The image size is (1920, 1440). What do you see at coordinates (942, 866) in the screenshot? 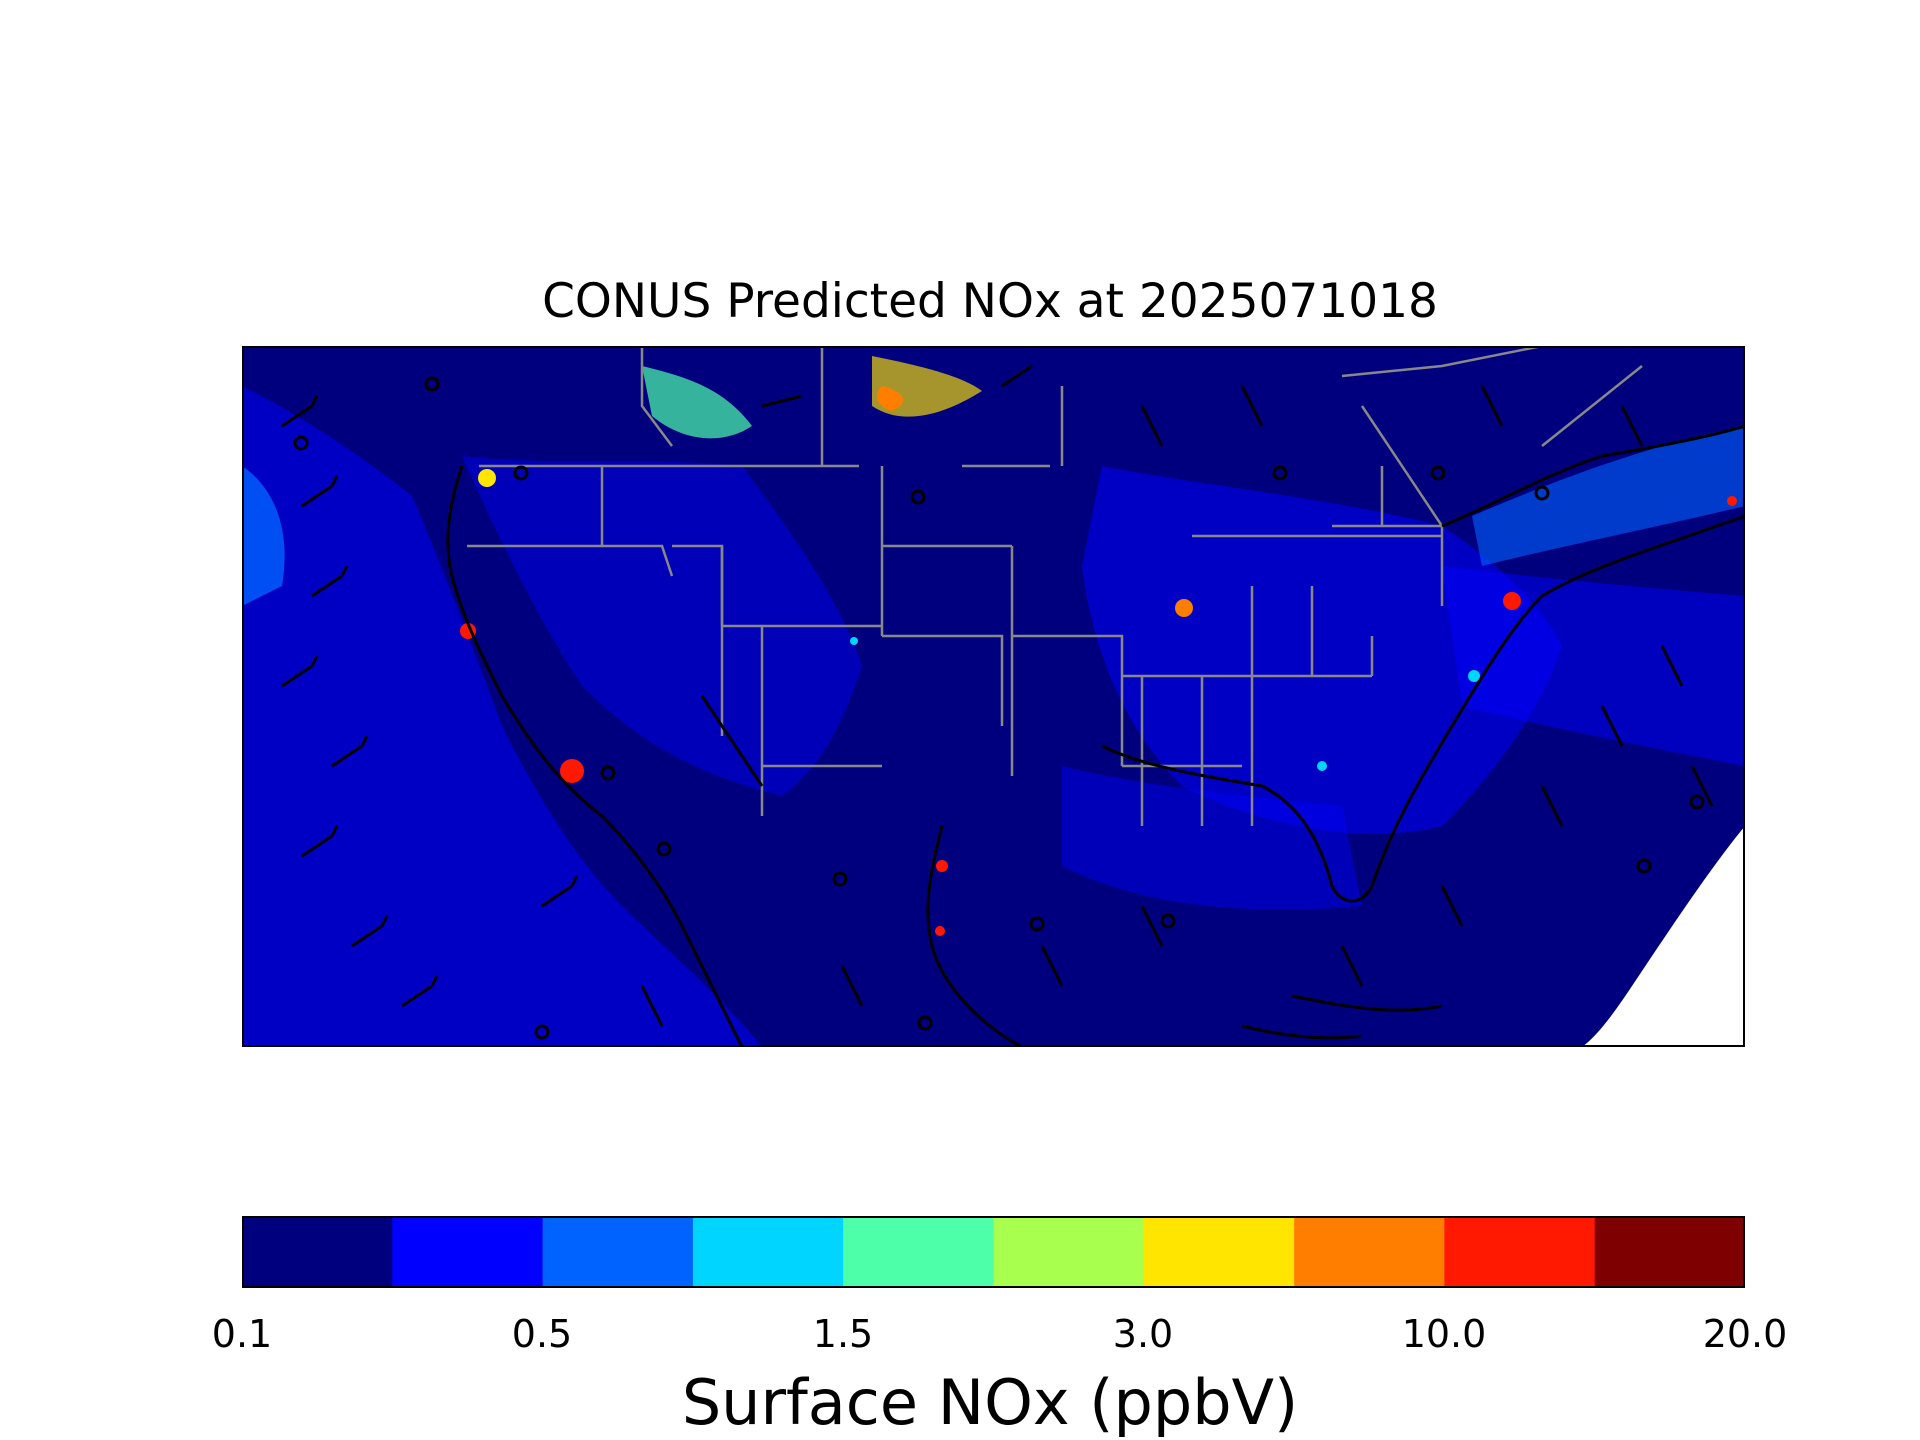
I see `hotspot-houston` at bounding box center [942, 866].